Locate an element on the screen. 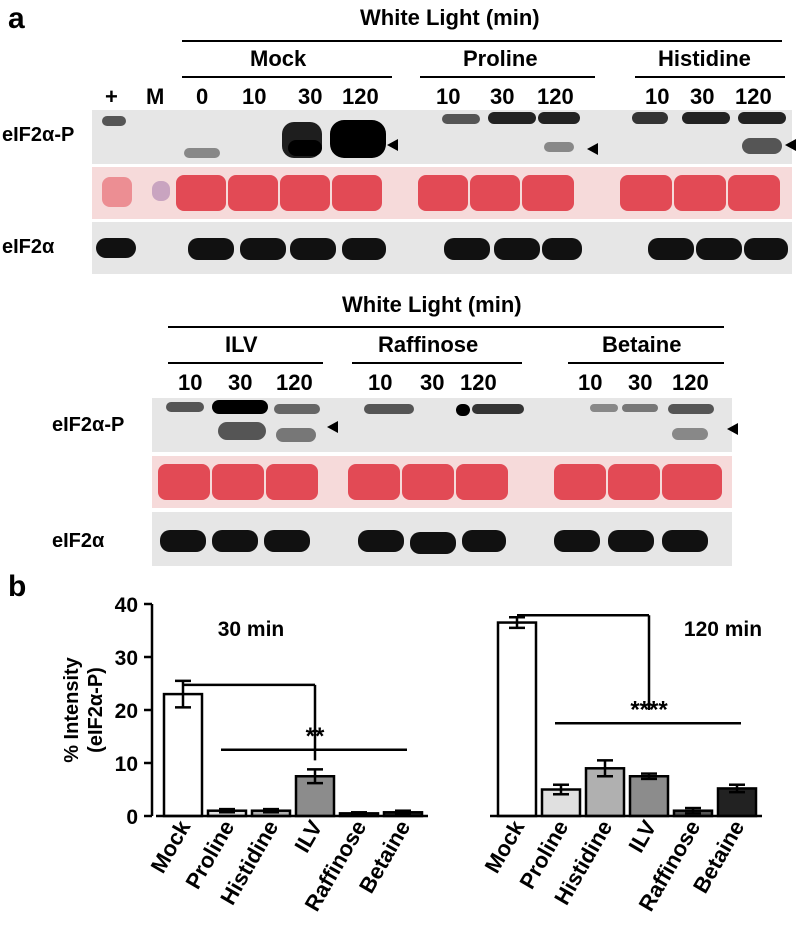  bottom-group-ilv: ILV is located at coordinates (241, 344).